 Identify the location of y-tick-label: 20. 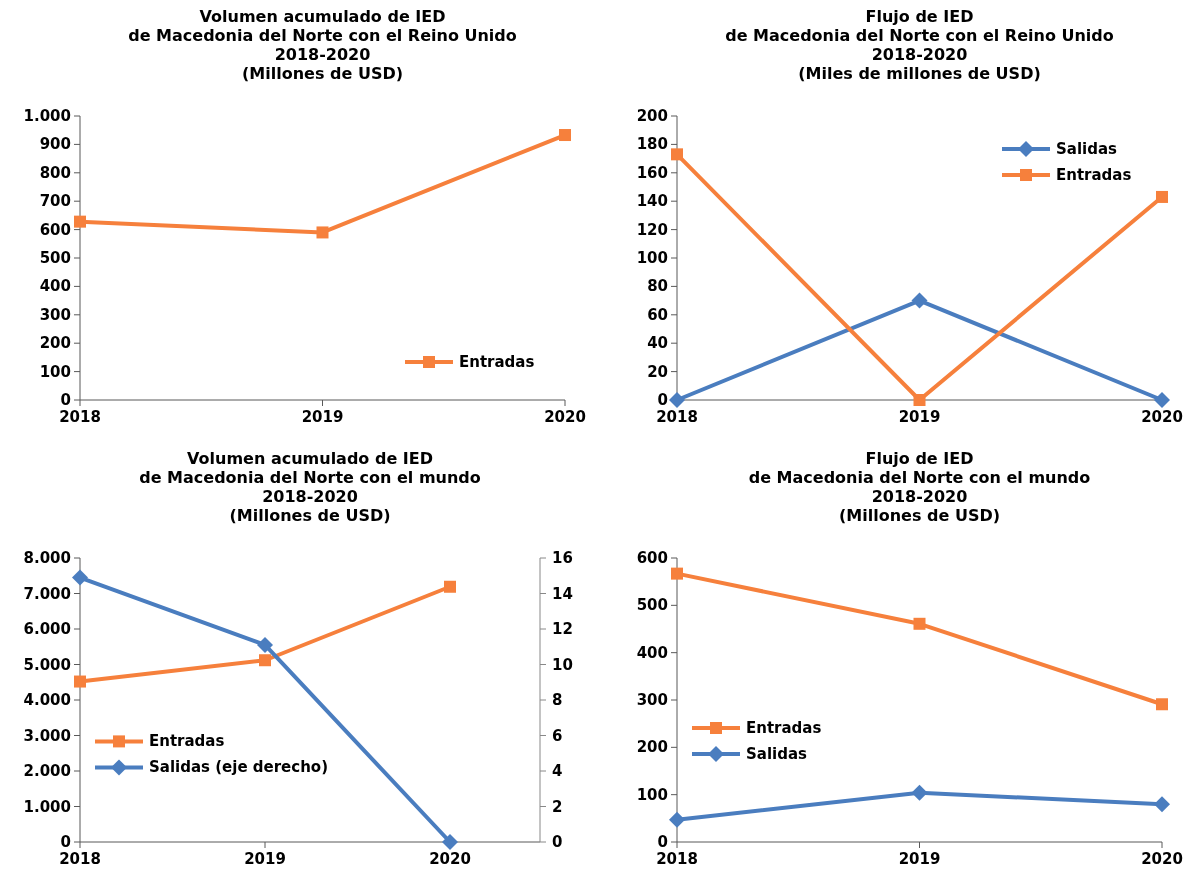
(657, 371).